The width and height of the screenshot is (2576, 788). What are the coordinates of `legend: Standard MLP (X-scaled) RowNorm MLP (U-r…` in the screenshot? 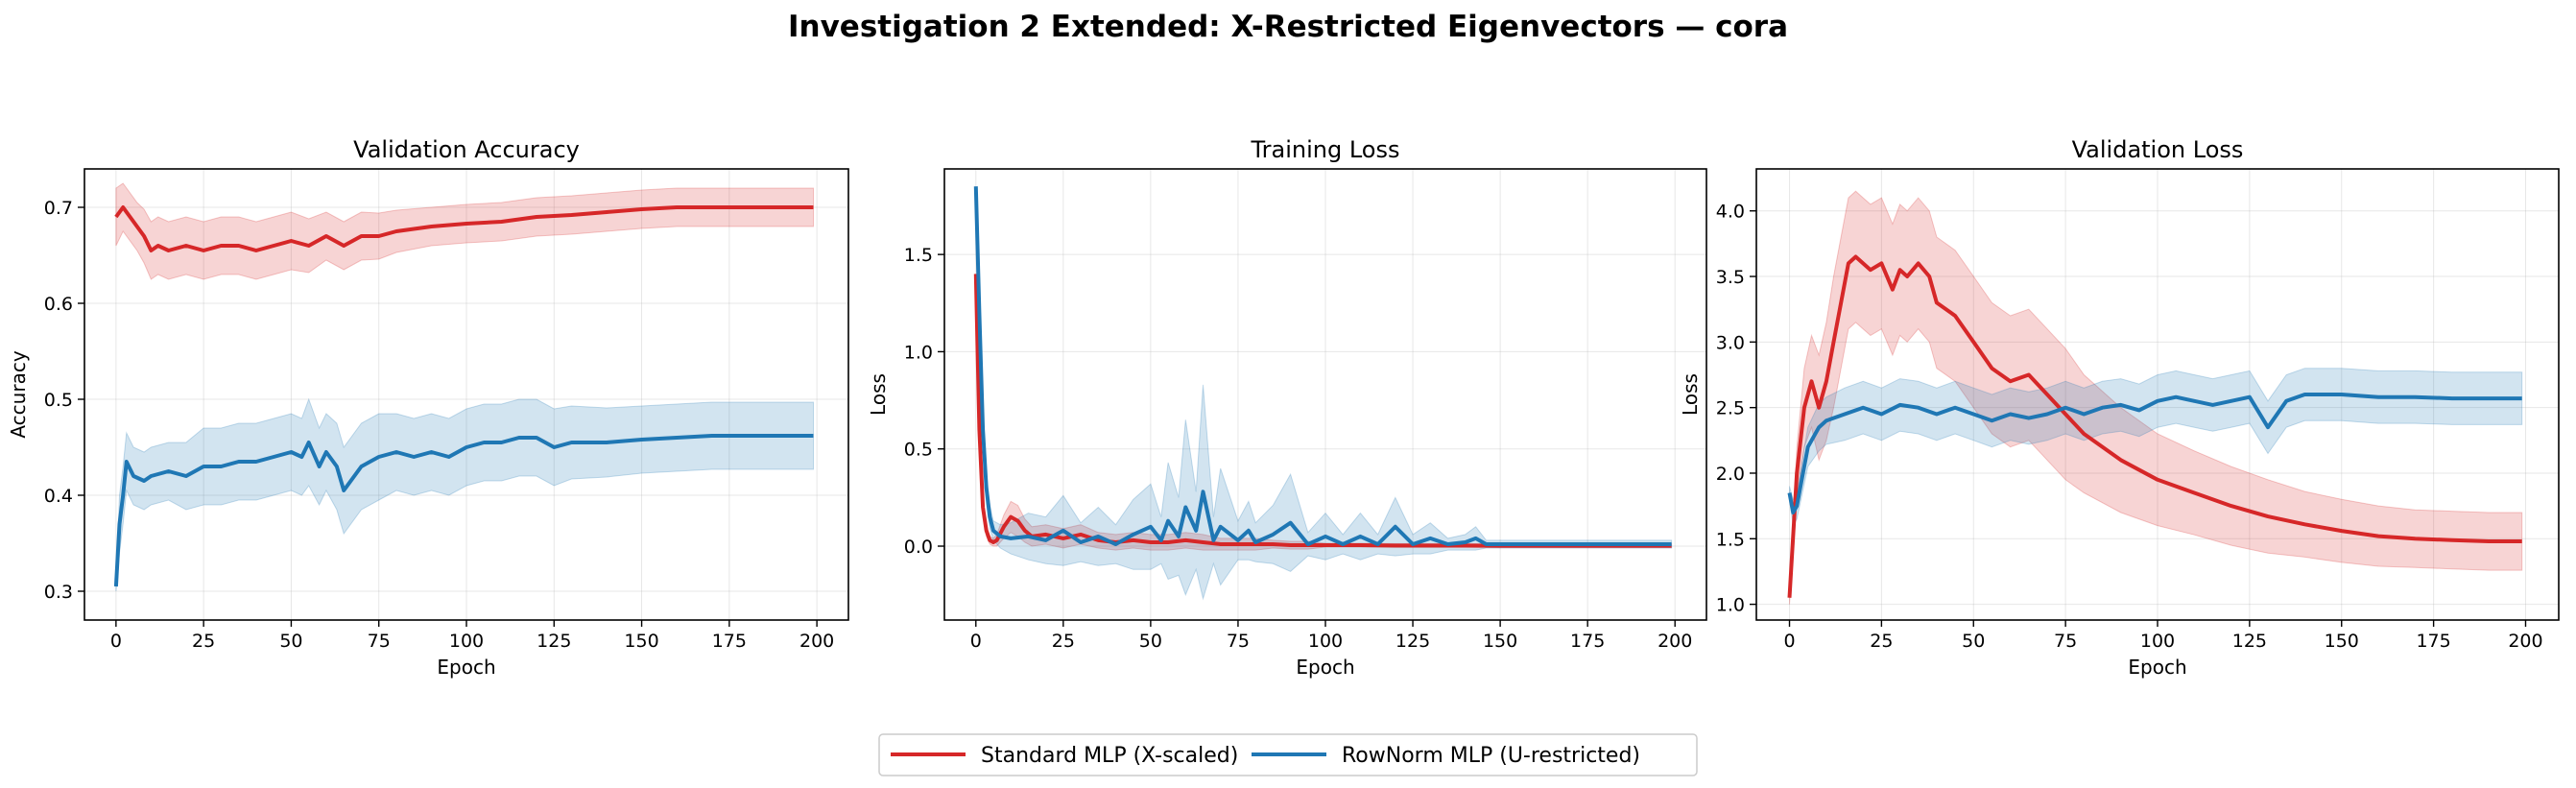 It's located at (1288, 754).